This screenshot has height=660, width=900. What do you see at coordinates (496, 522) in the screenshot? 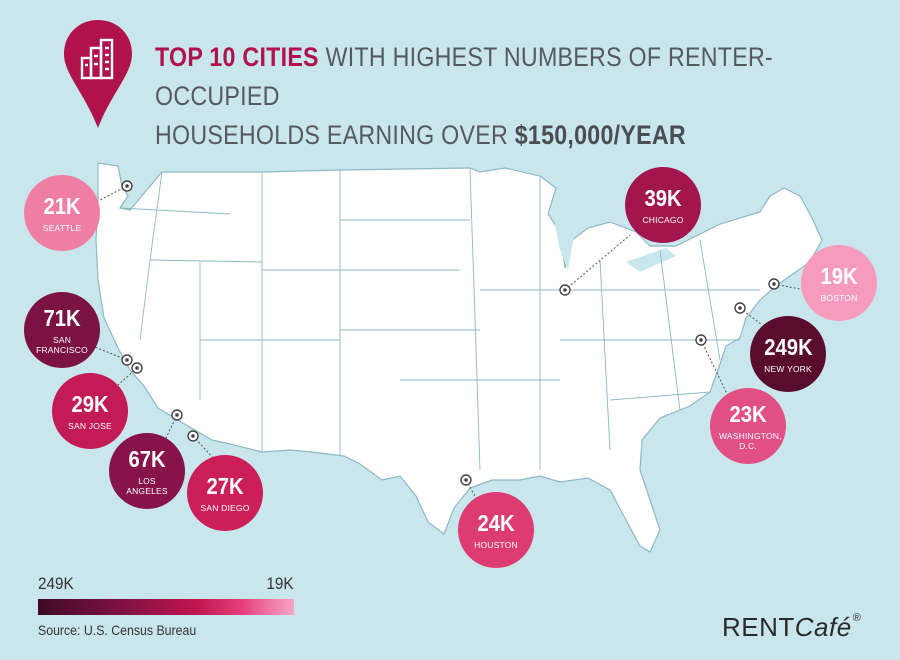
I see `city-value: 24K` at bounding box center [496, 522].